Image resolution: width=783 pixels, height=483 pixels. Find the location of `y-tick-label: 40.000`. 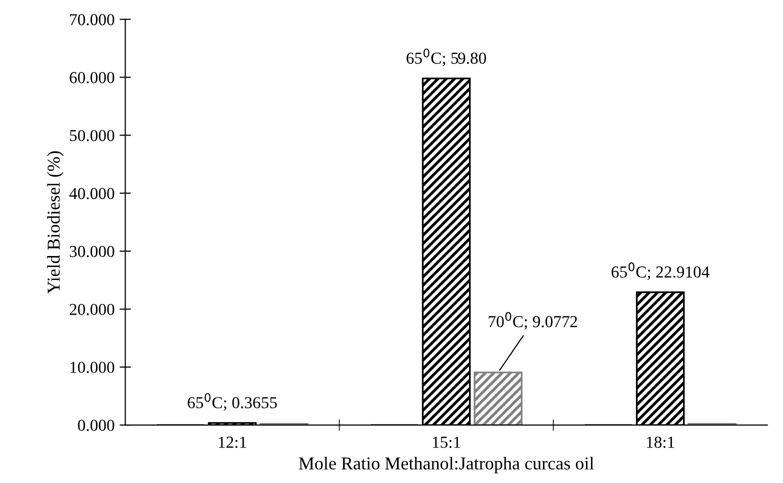

y-tick-label: 40.000 is located at coordinates (91, 194).